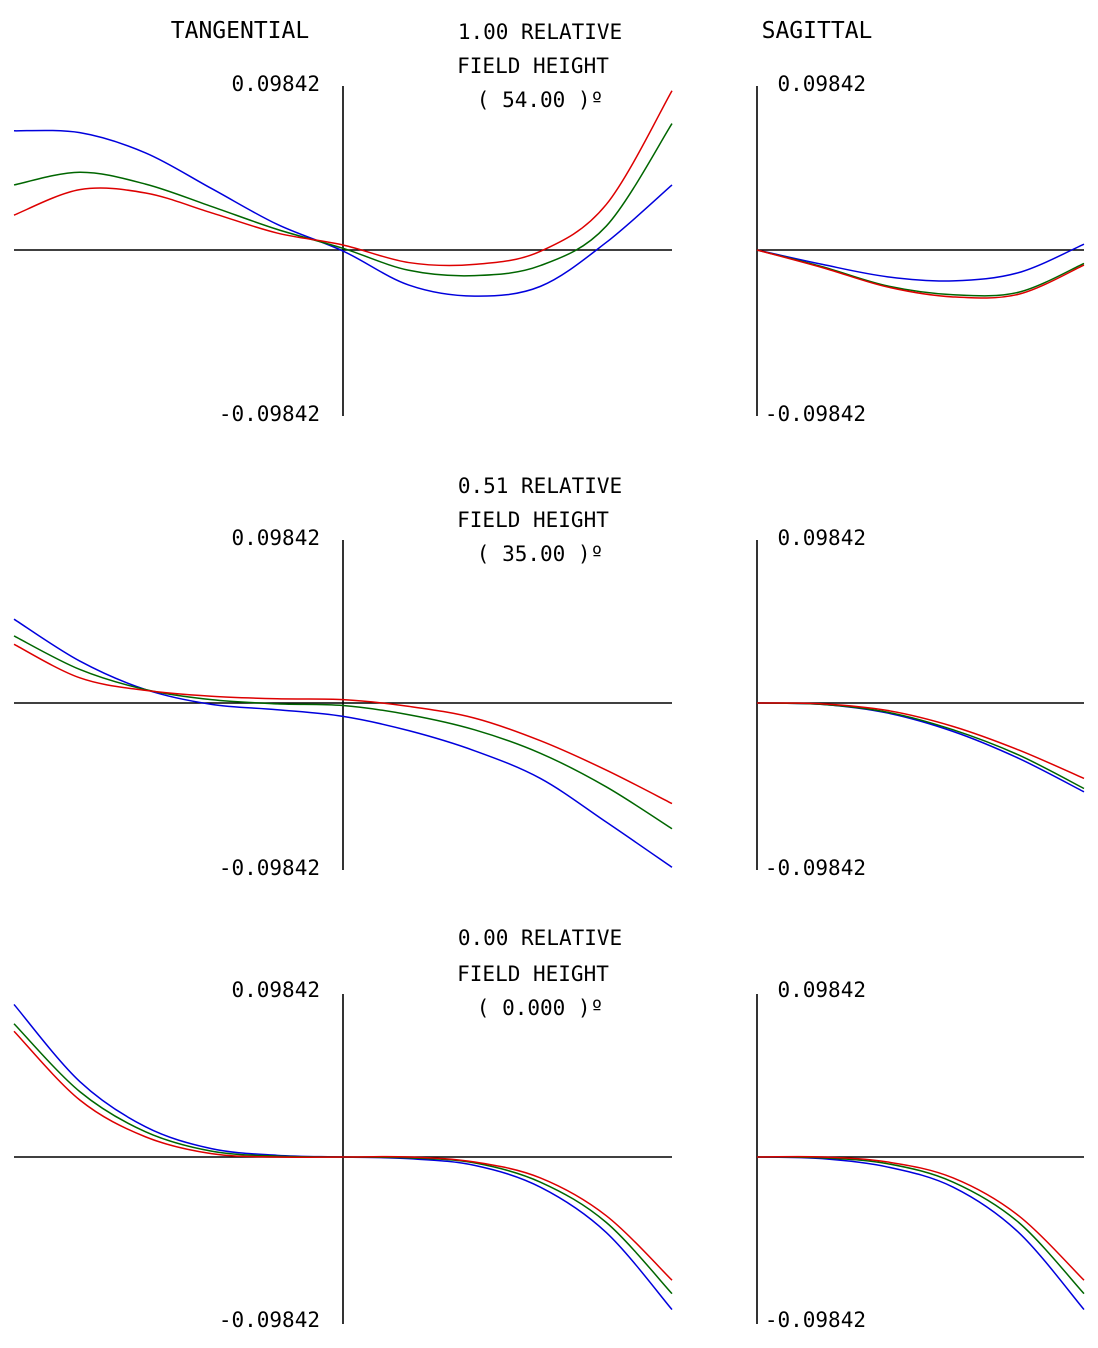 This screenshot has height=1348, width=1098. I want to click on panel-1-angle-label: ( 35.00 )º, so click(540, 554).